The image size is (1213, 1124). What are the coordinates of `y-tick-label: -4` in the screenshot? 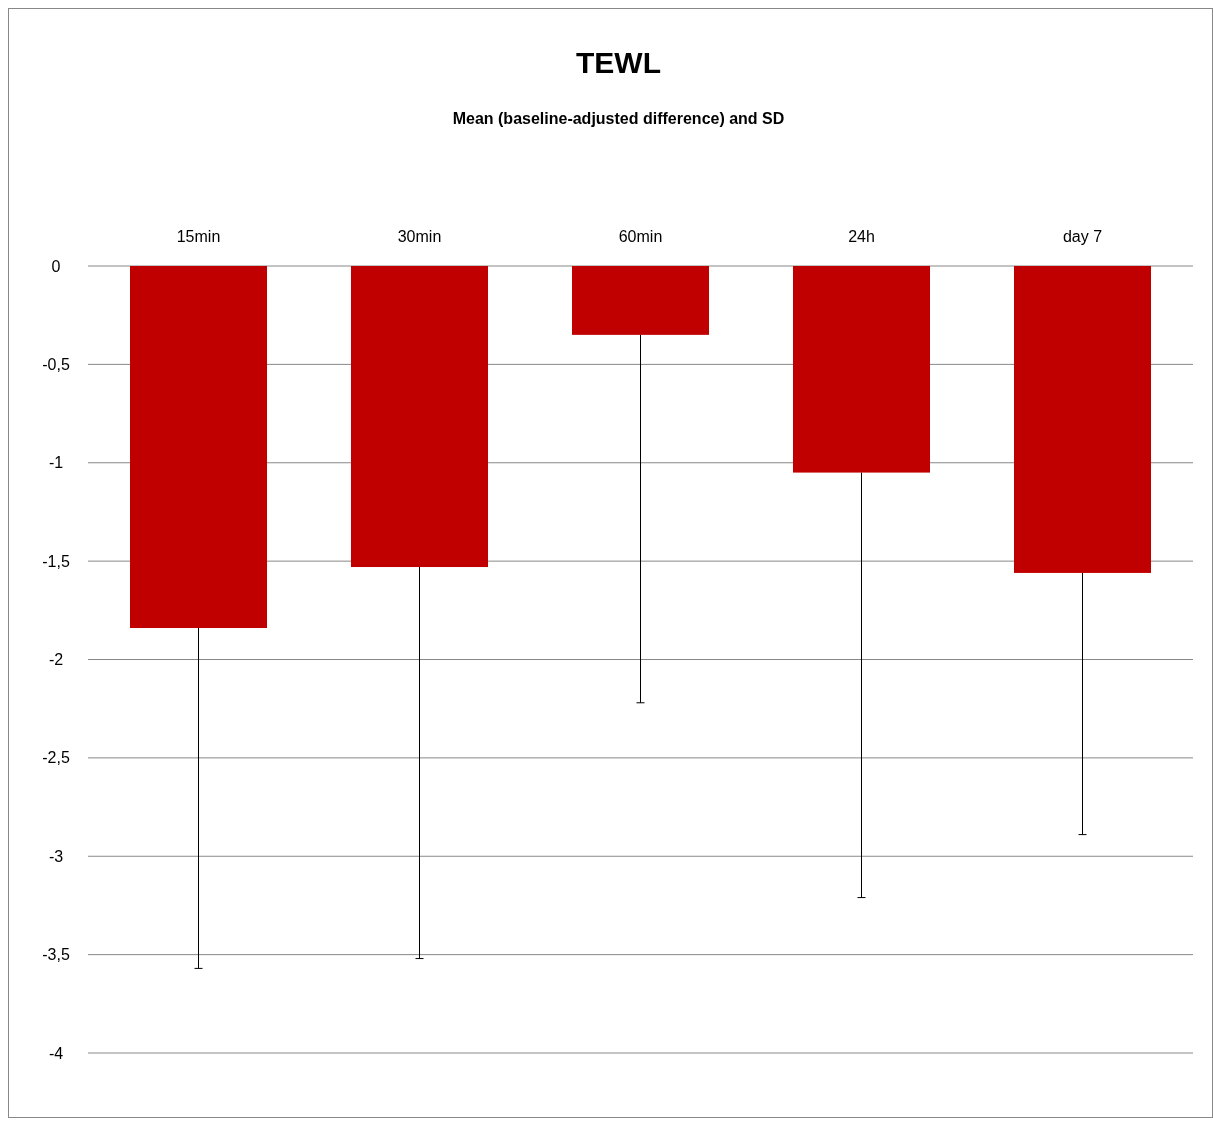 It's located at (56, 1053).